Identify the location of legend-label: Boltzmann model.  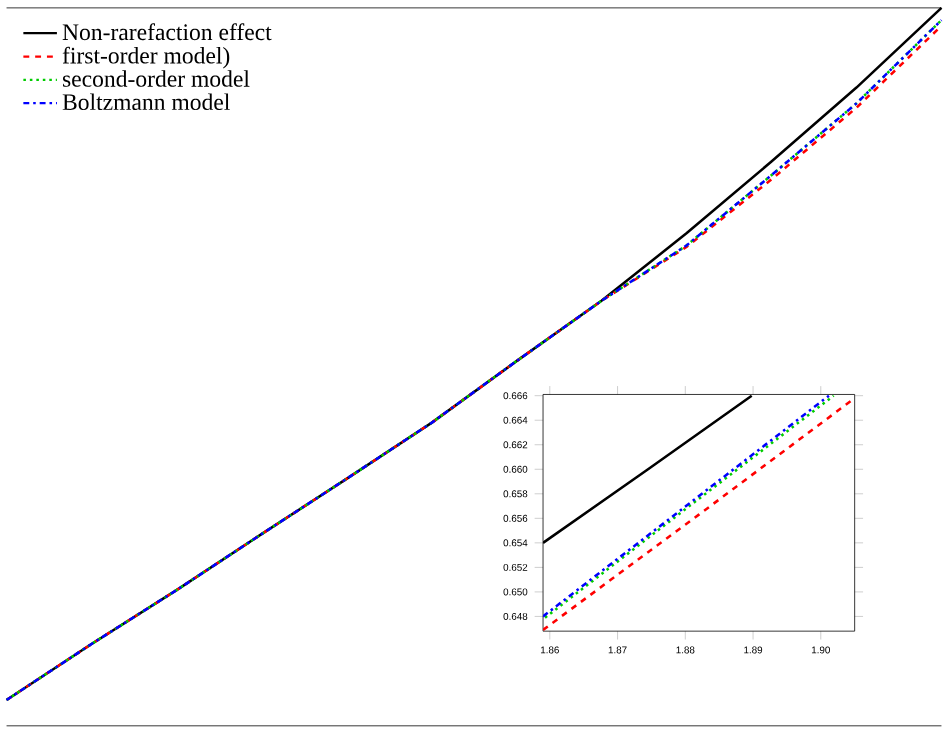
(146, 102).